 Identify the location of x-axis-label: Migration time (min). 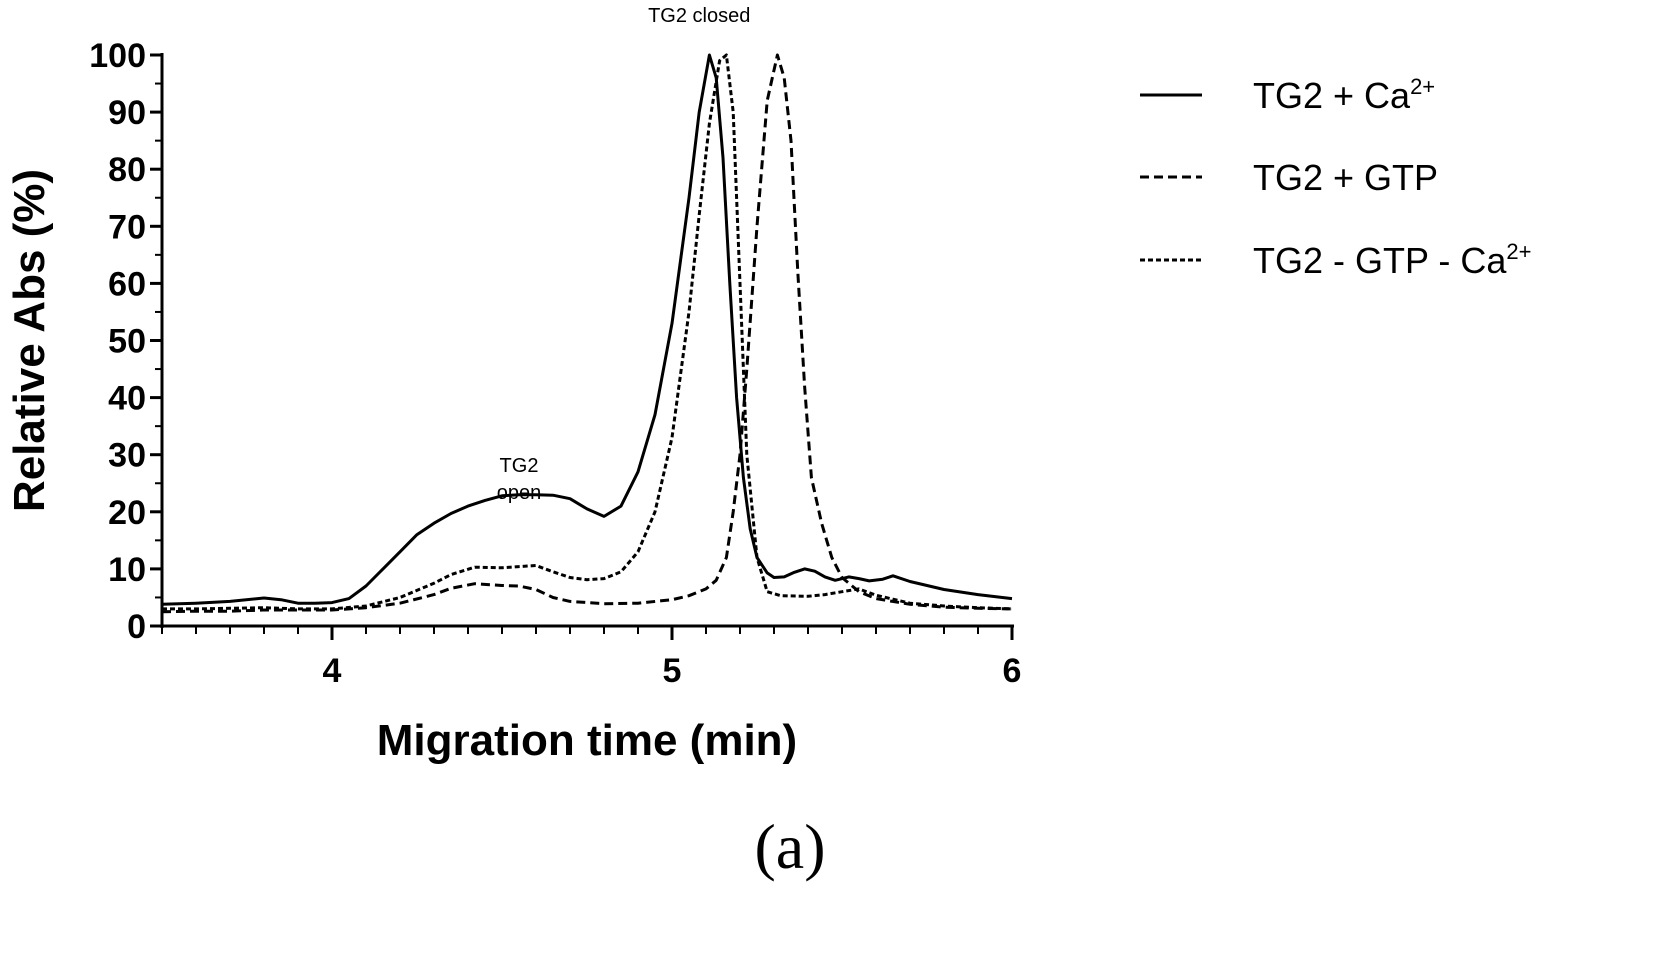
(587, 740).